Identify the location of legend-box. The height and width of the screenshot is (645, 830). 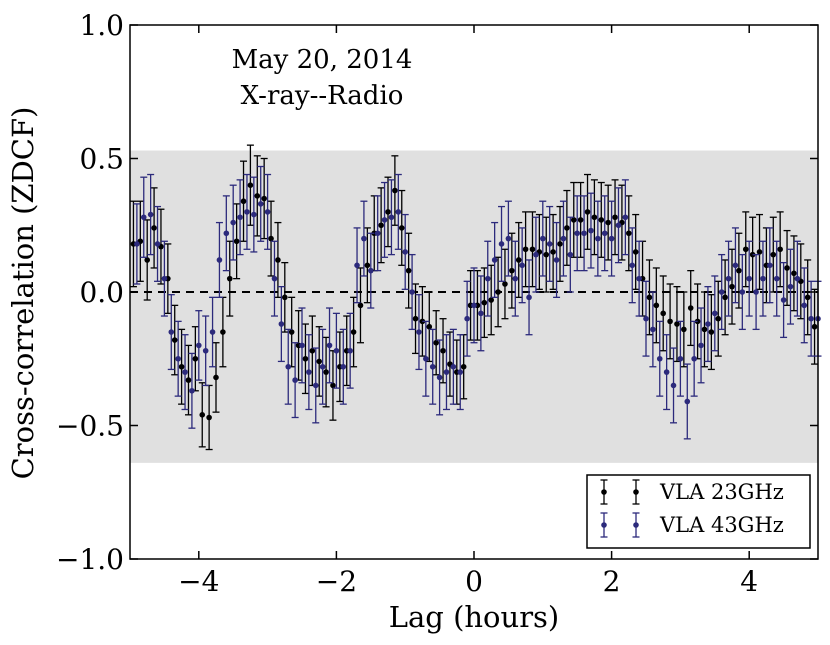
(698, 511).